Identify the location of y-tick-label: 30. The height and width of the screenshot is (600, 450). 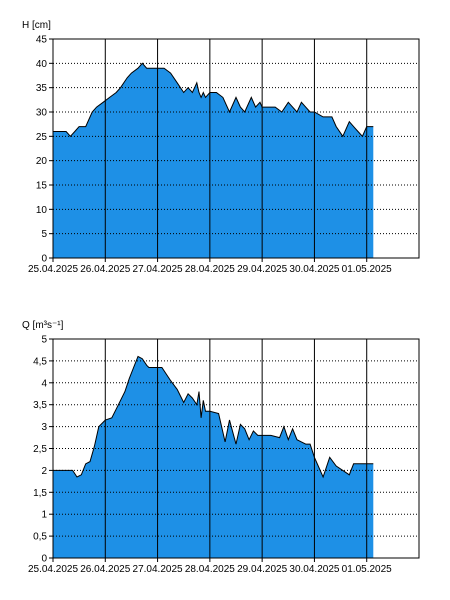
(42, 113).